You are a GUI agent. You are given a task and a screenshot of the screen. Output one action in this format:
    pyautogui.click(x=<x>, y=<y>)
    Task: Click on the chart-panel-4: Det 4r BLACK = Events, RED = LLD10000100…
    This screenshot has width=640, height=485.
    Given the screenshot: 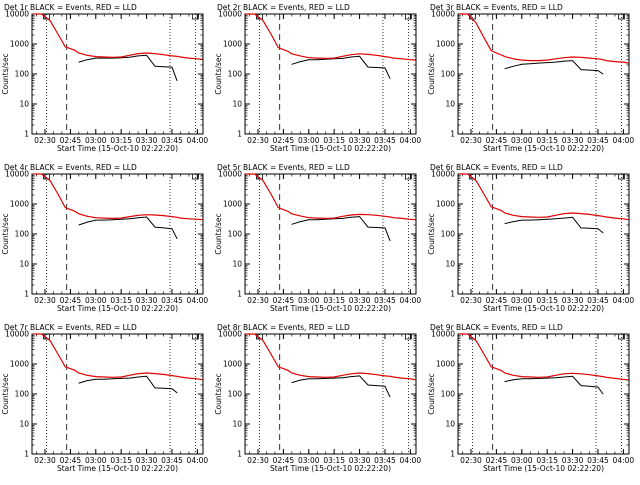 What is the action you would take?
    pyautogui.click(x=104, y=238)
    